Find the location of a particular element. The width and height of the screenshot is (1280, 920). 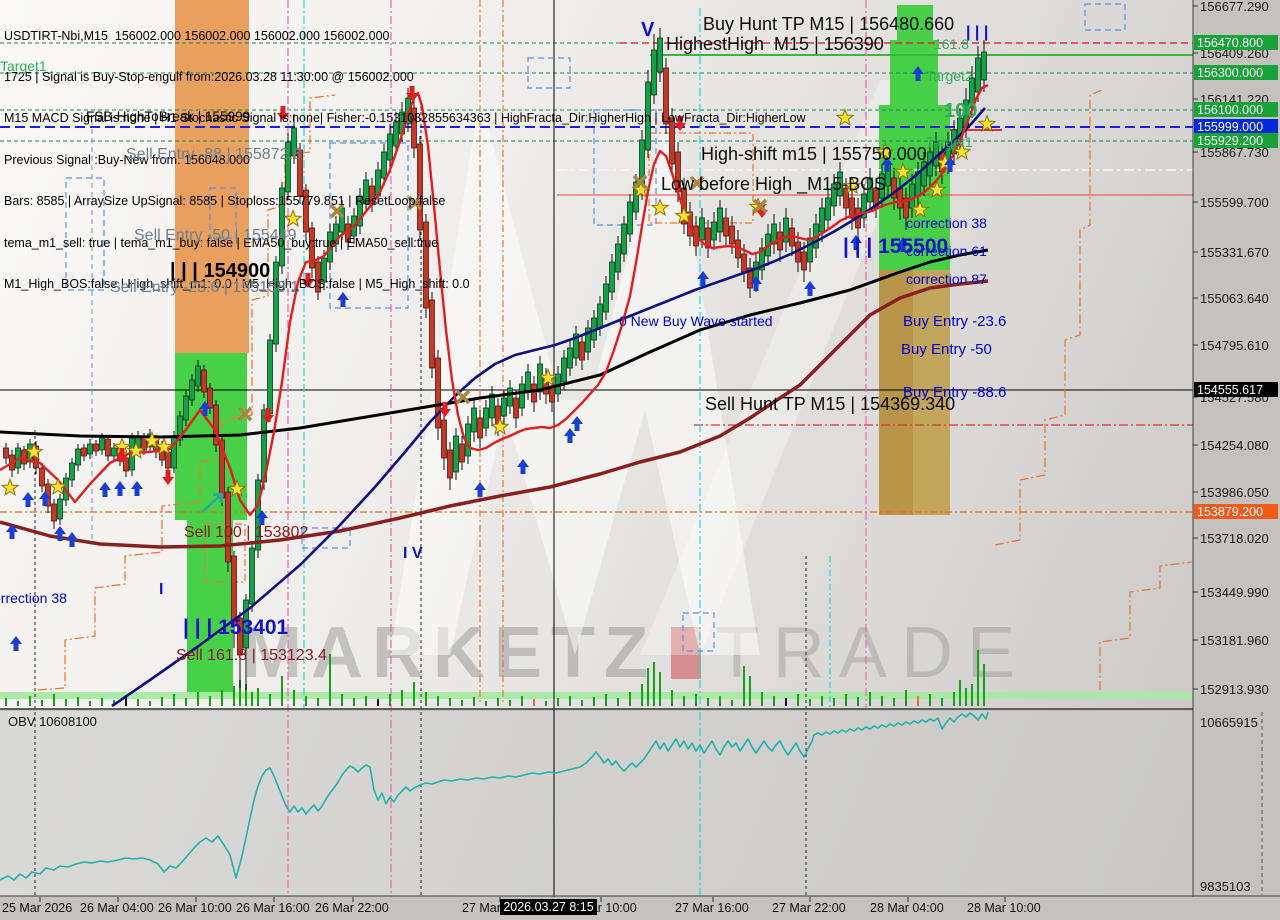

price-badge: 156100.000 is located at coordinates (1236, 109).